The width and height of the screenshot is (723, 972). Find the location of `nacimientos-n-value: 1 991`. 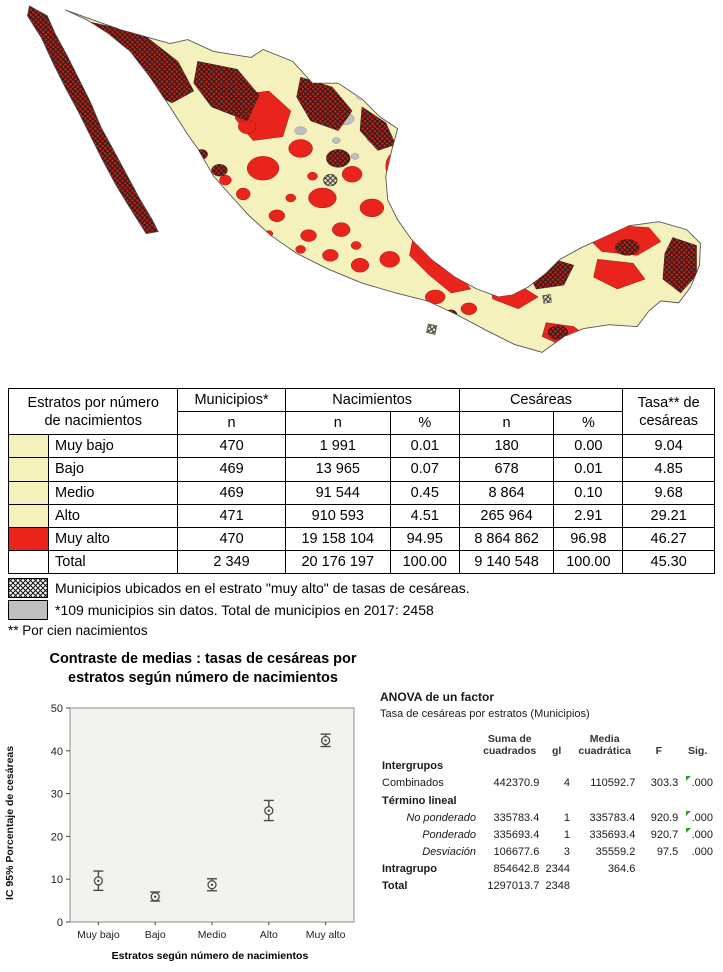

nacimientos-n-value: 1 991 is located at coordinates (337, 446).